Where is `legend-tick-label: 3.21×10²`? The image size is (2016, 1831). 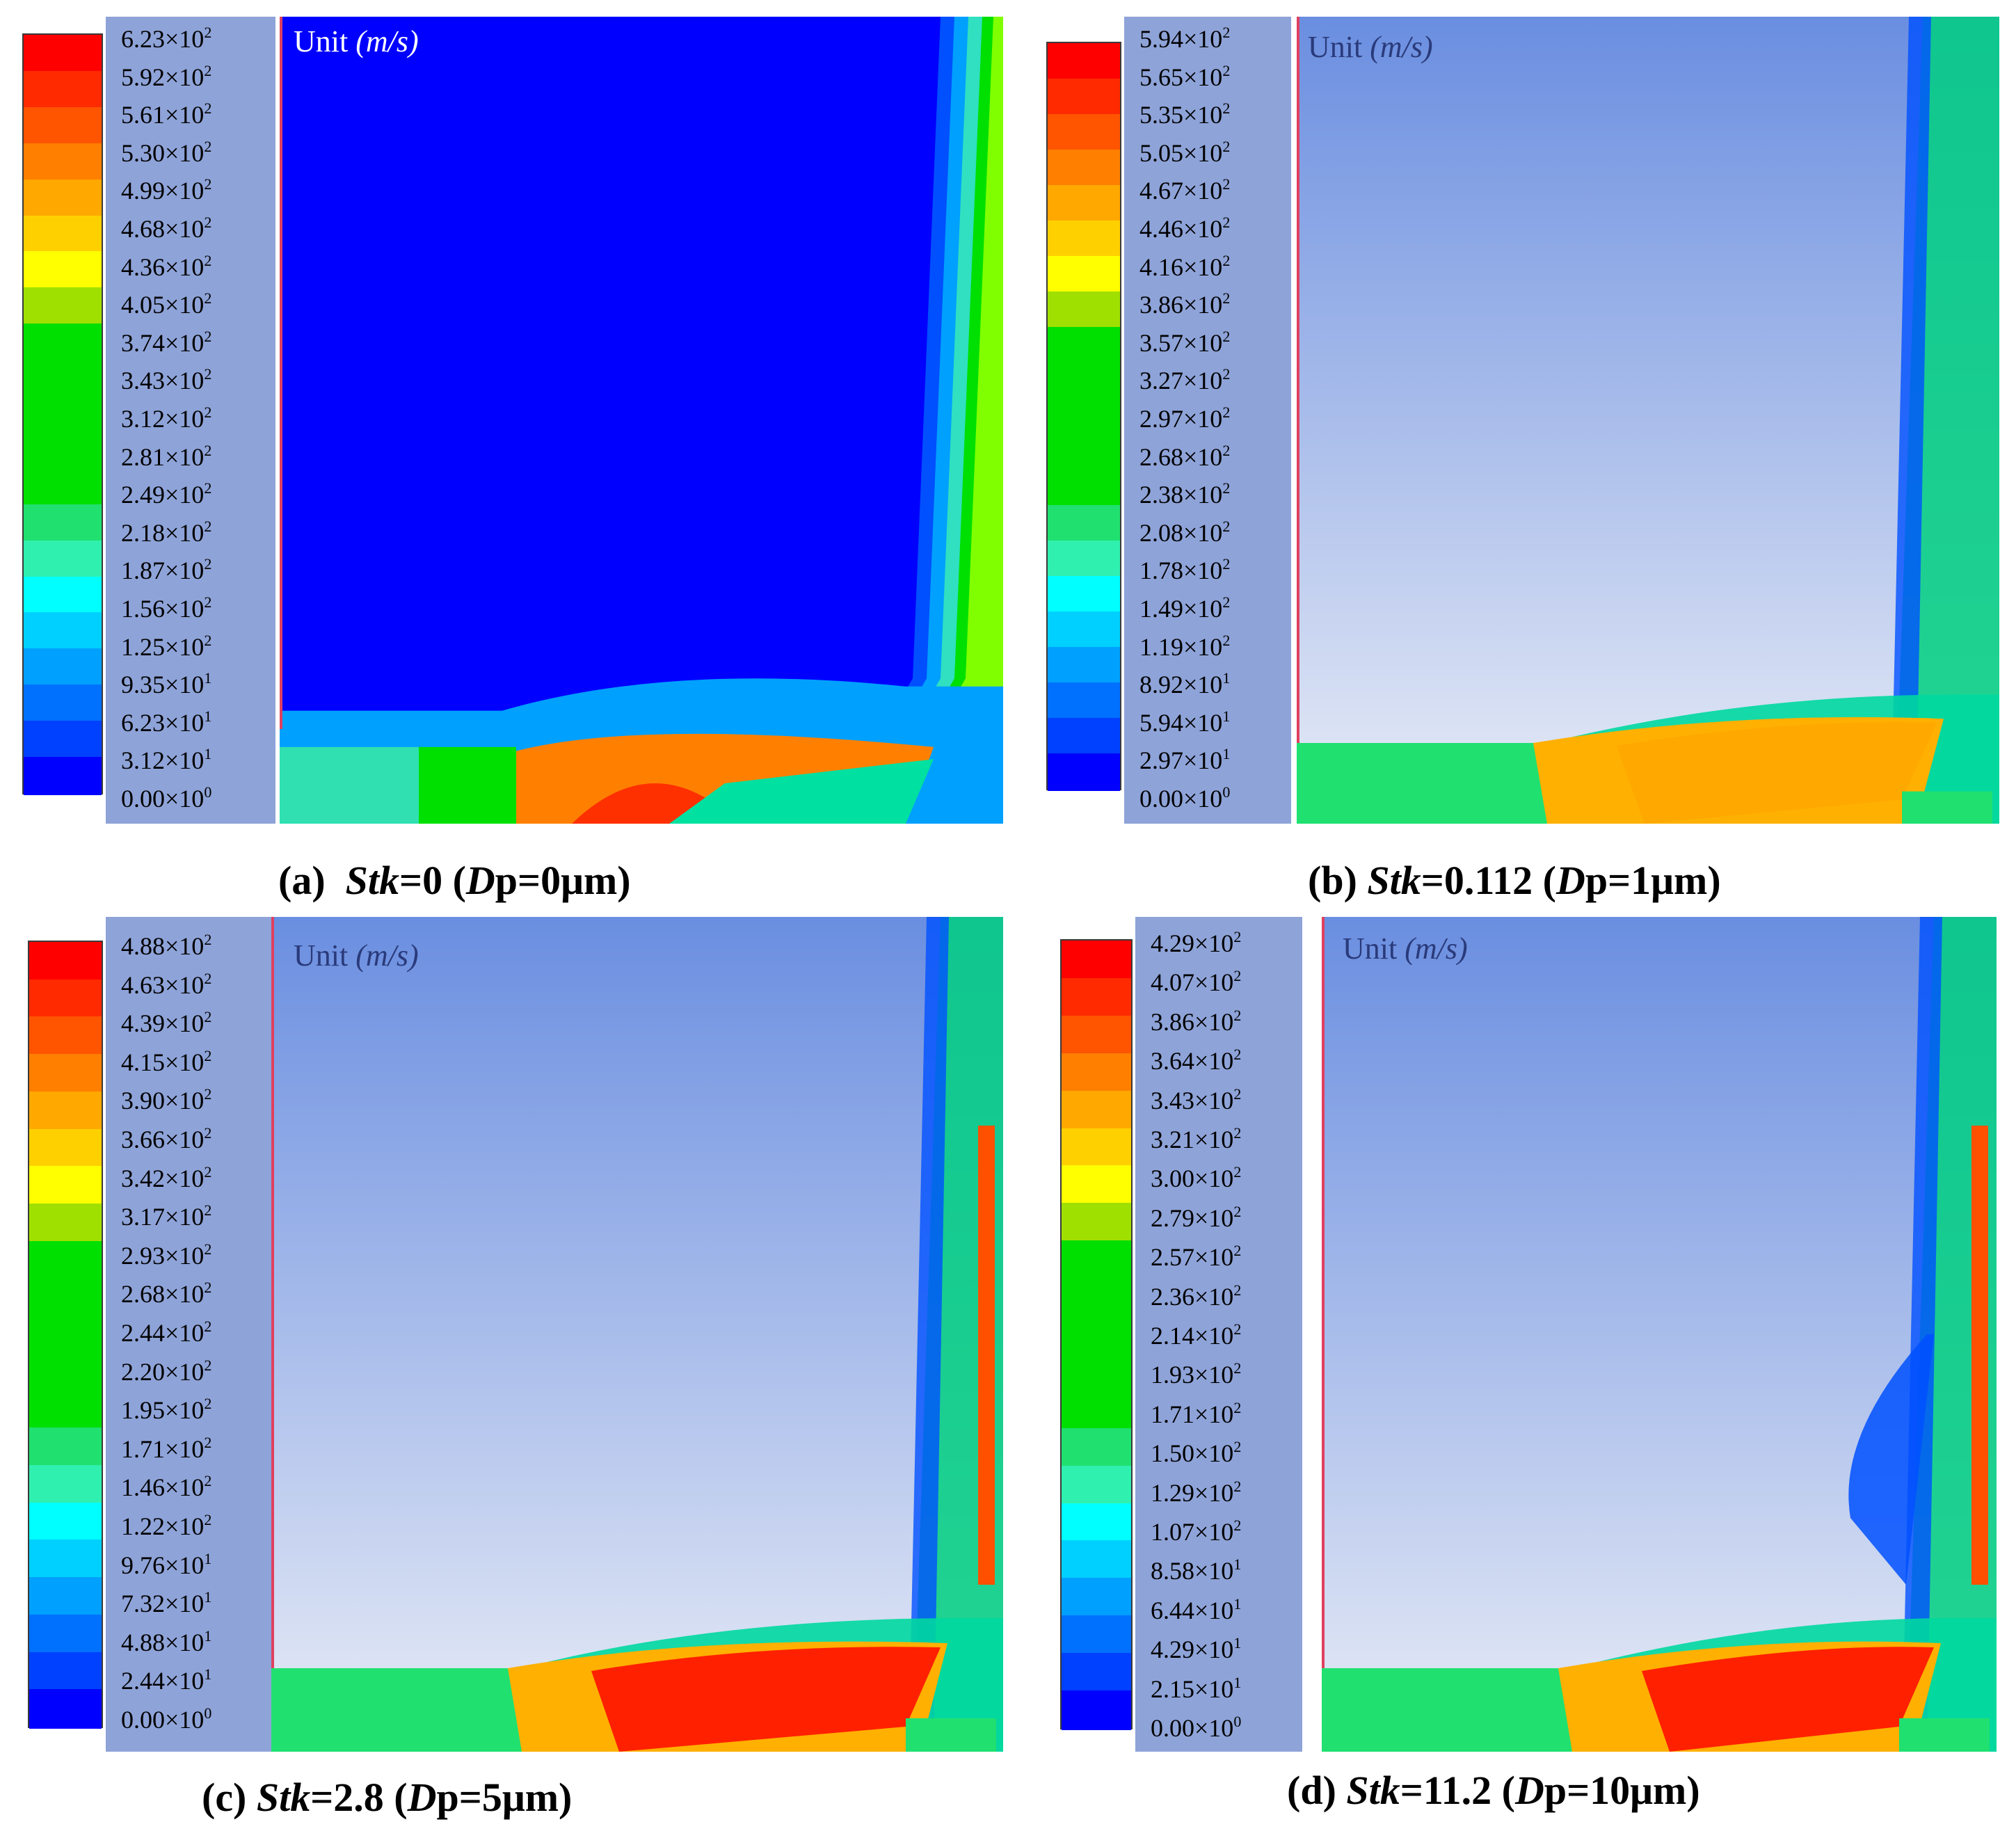 legend-tick-label: 3.21×10² is located at coordinates (1196, 1138).